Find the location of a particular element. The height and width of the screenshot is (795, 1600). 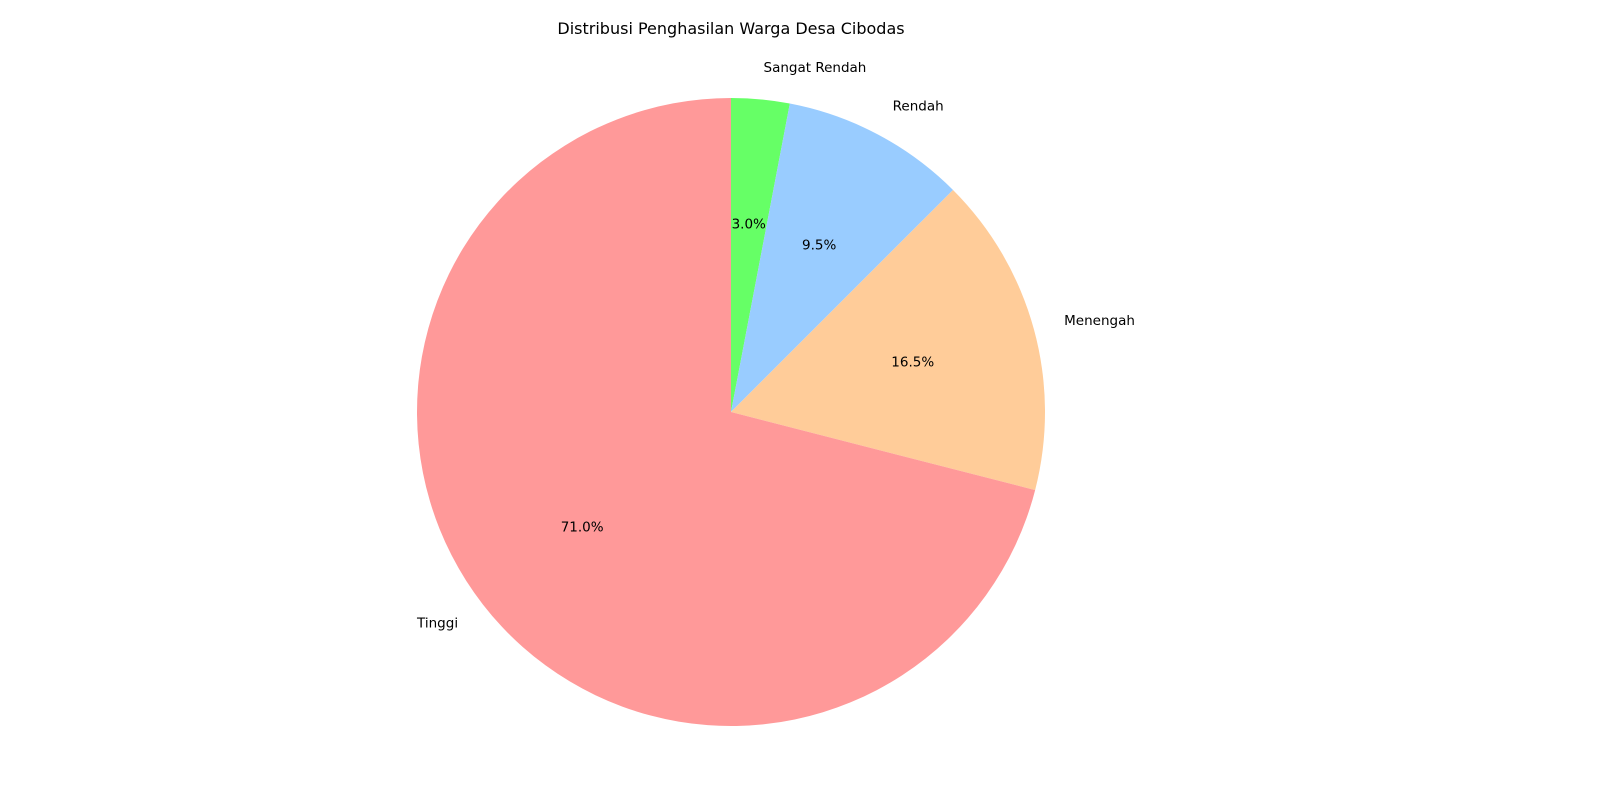

slice-label-sangat-rendah: Sangat Rendah is located at coordinates (815, 68).